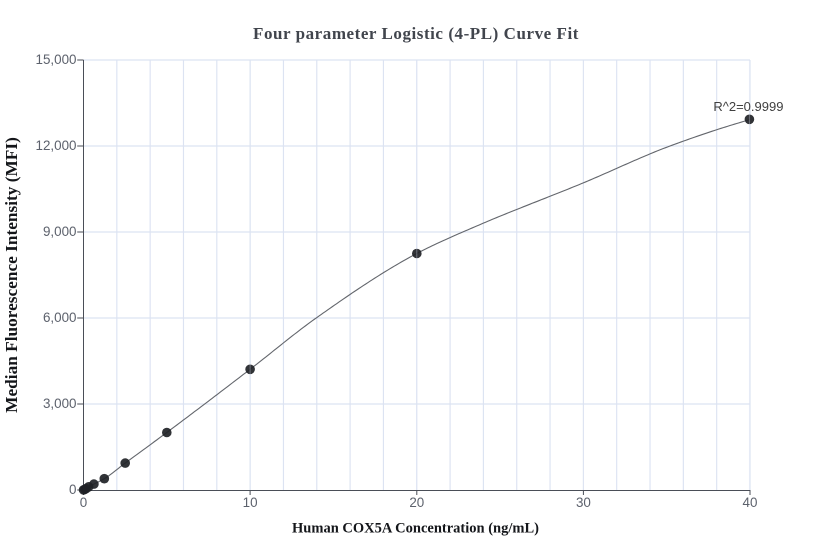 This screenshot has height=560, width=832. I want to click on svg-text: 9,000, so click(60, 231).